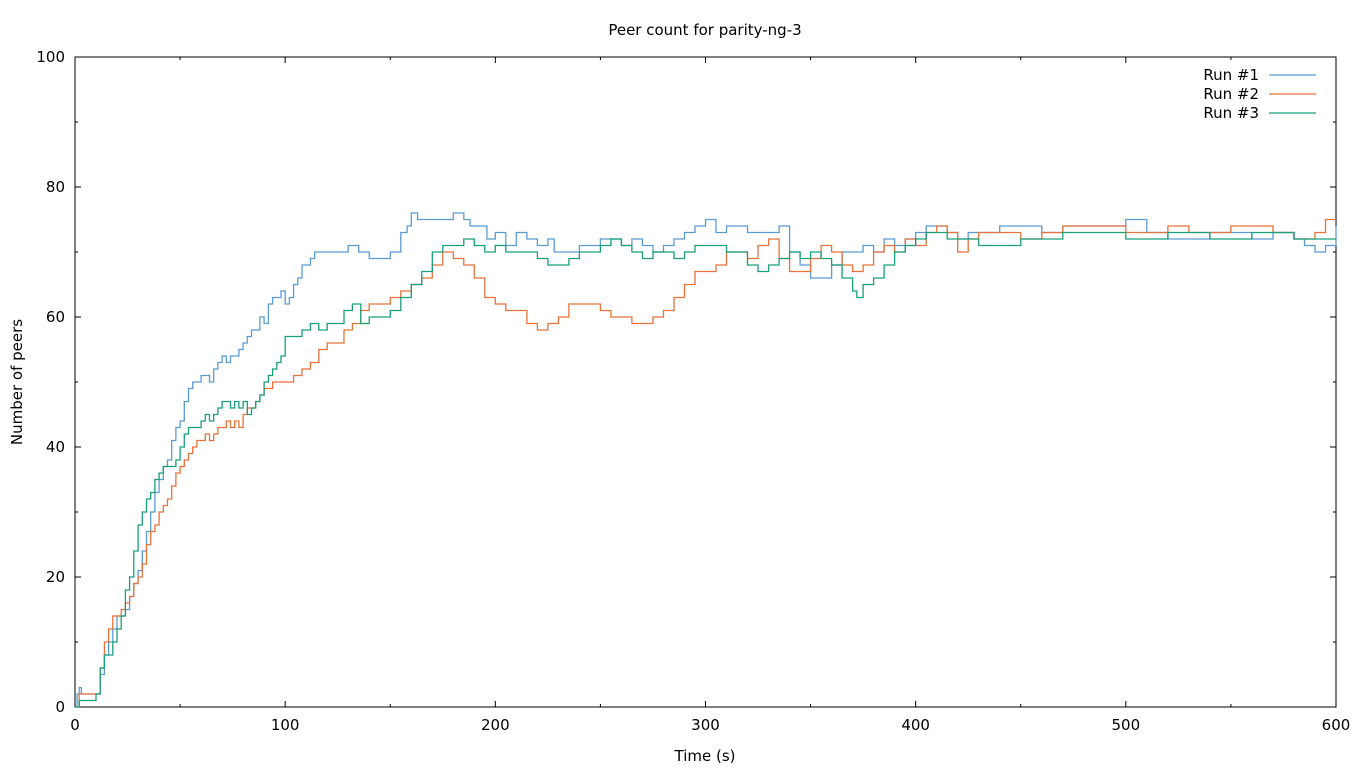 The image size is (1366, 768). I want to click on y-tick-label: 0, so click(60, 707).